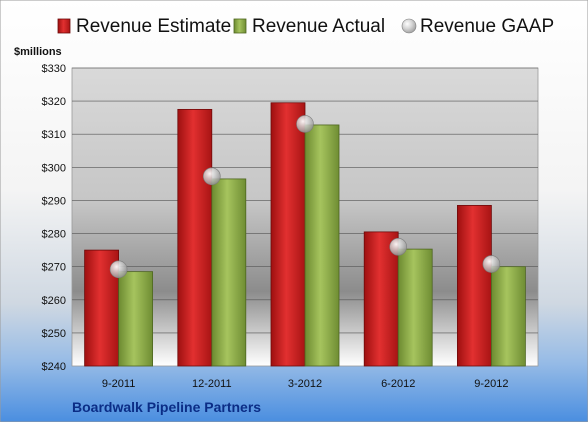 This screenshot has height=427, width=588. Describe the element at coordinates (38, 52) in the screenshot. I see `y-axis-label: $millions` at that location.